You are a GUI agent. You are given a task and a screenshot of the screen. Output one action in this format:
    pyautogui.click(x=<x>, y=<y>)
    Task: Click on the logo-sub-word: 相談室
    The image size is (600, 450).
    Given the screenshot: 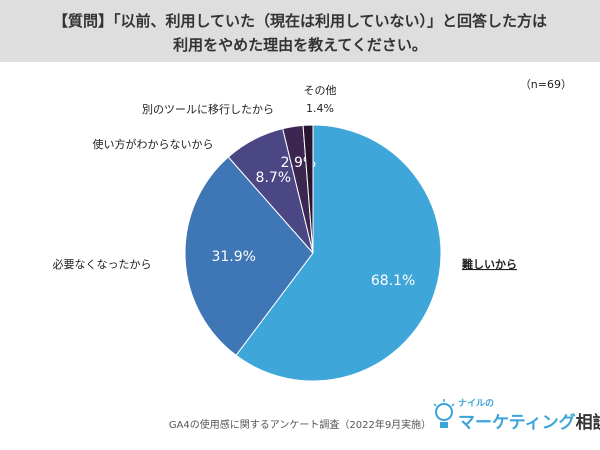 What is the action you would take?
    pyautogui.click(x=587, y=423)
    